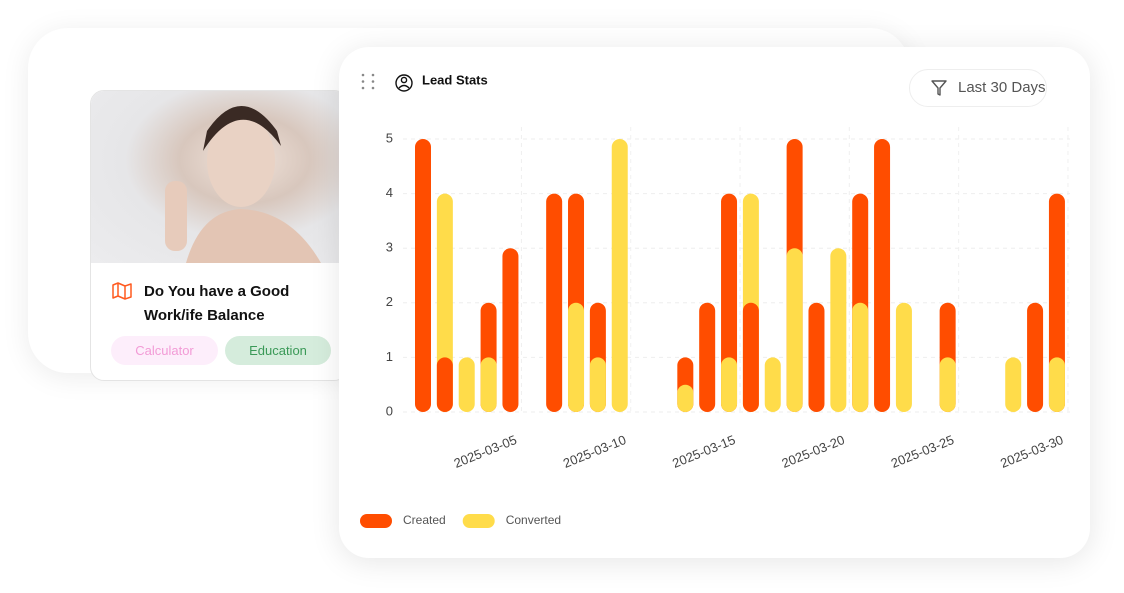  Describe the element at coordinates (939, 88) in the screenshot. I see `filter-icon` at that location.